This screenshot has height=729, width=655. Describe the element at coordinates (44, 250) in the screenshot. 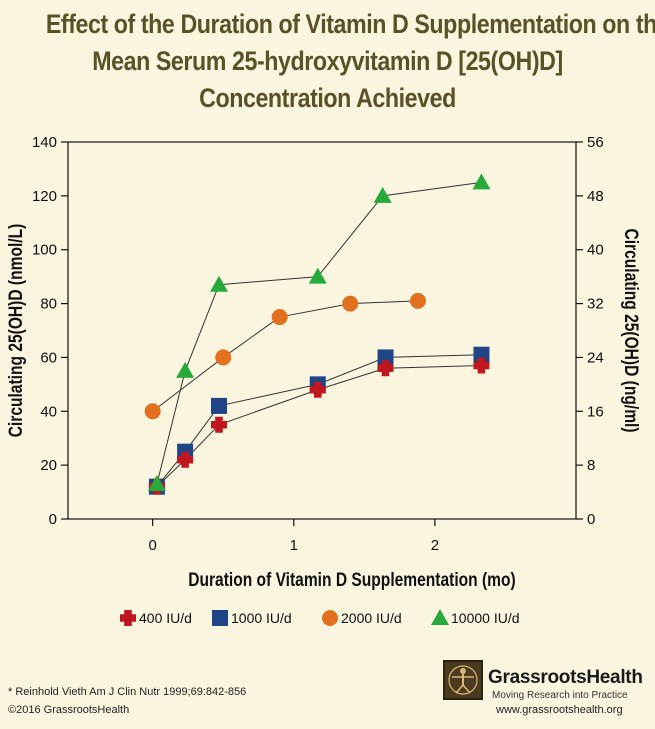

I see `y-tick-label: 100` at that location.